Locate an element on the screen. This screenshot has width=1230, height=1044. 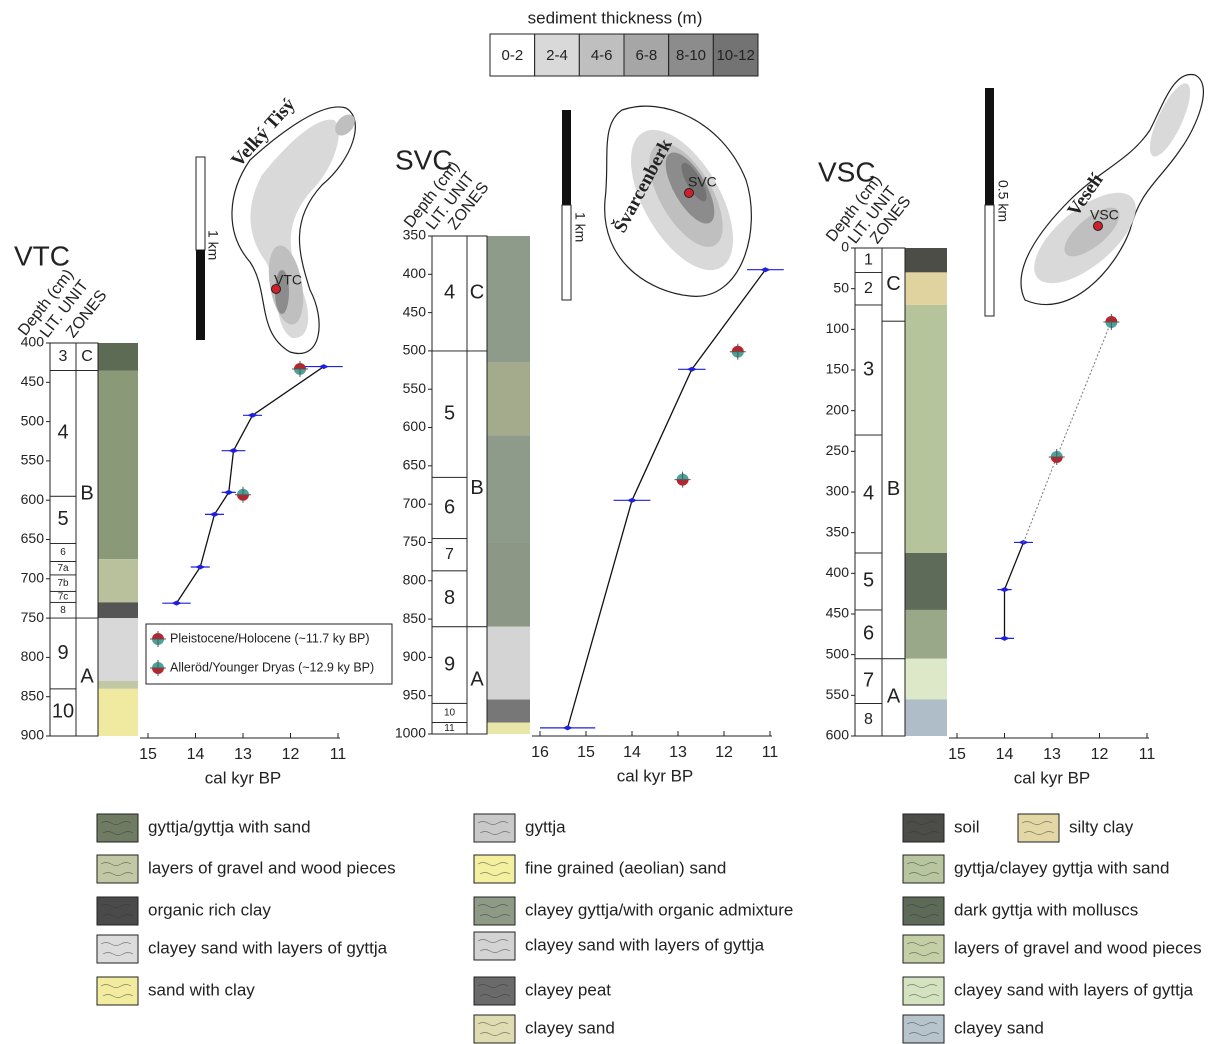
zones-label: 7a is located at coordinates (63, 568).